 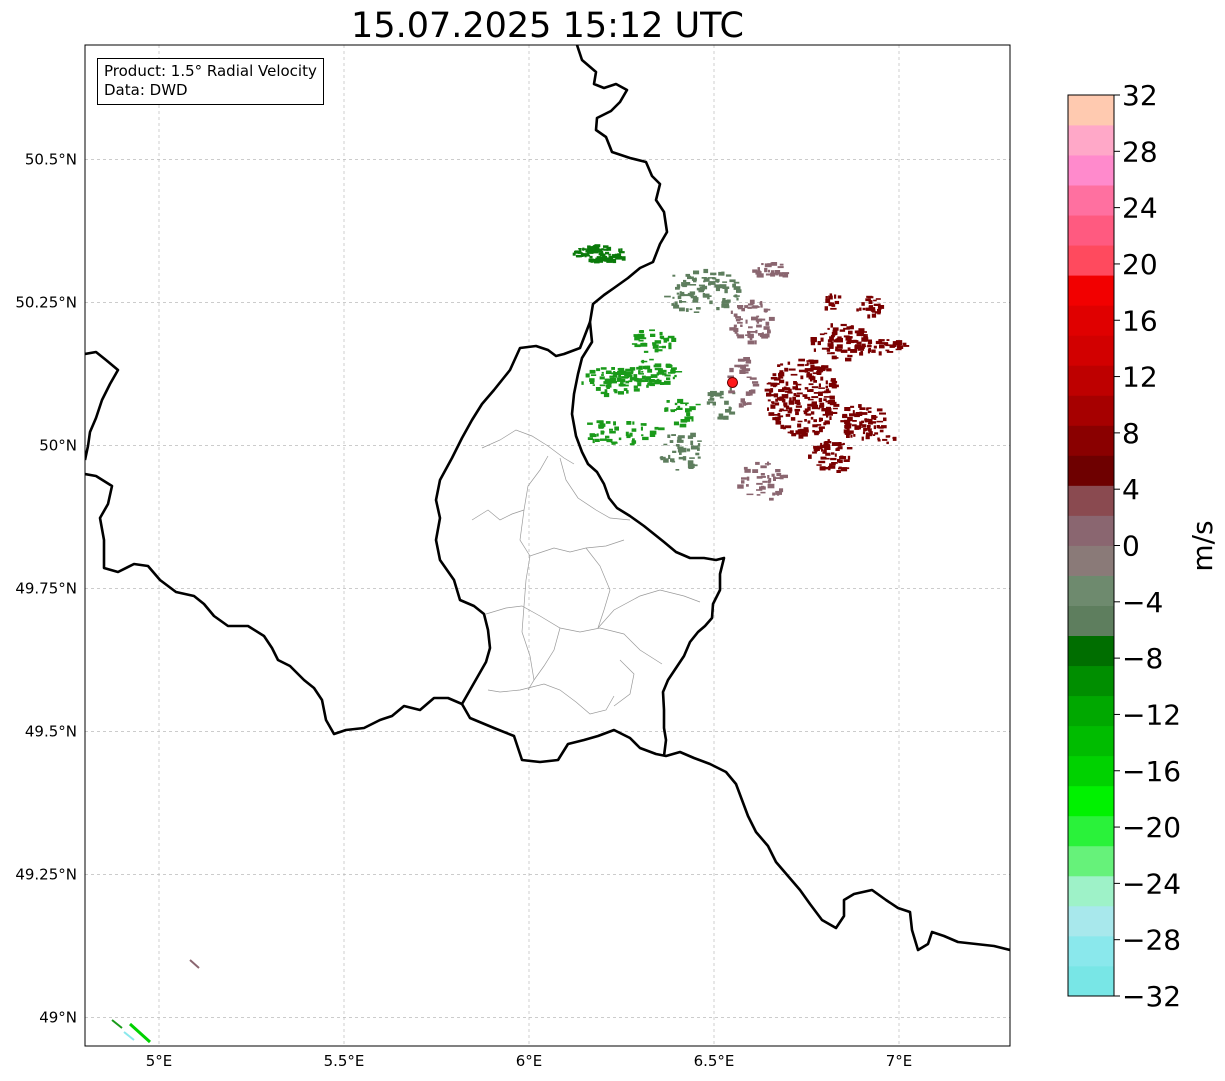 I want to click on municipal-boundary, so click(x=574, y=635).